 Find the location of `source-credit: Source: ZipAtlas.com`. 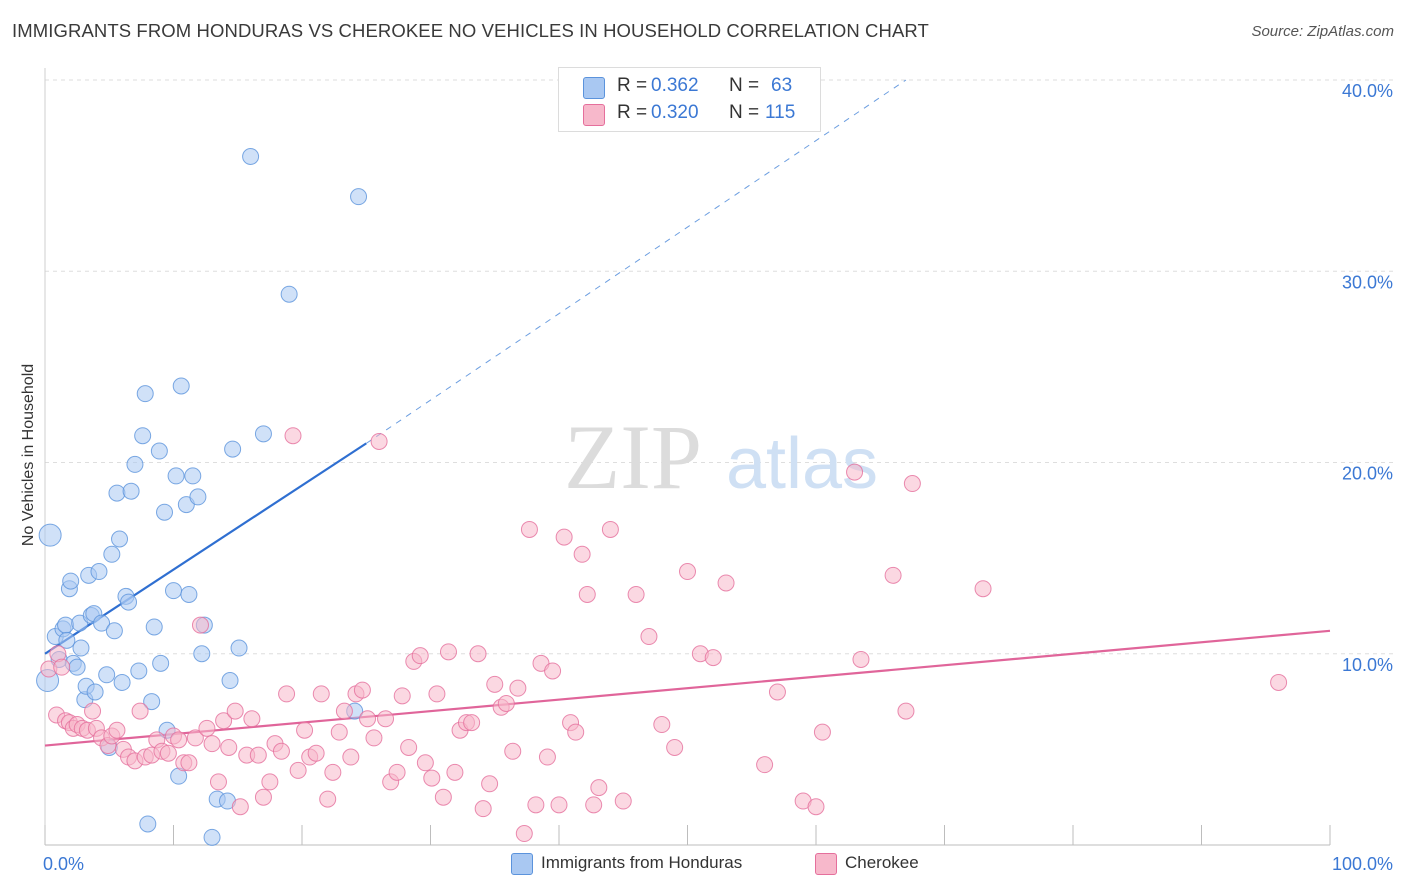

source-credit: Source: ZipAtlas.com is located at coordinates (1322, 31).